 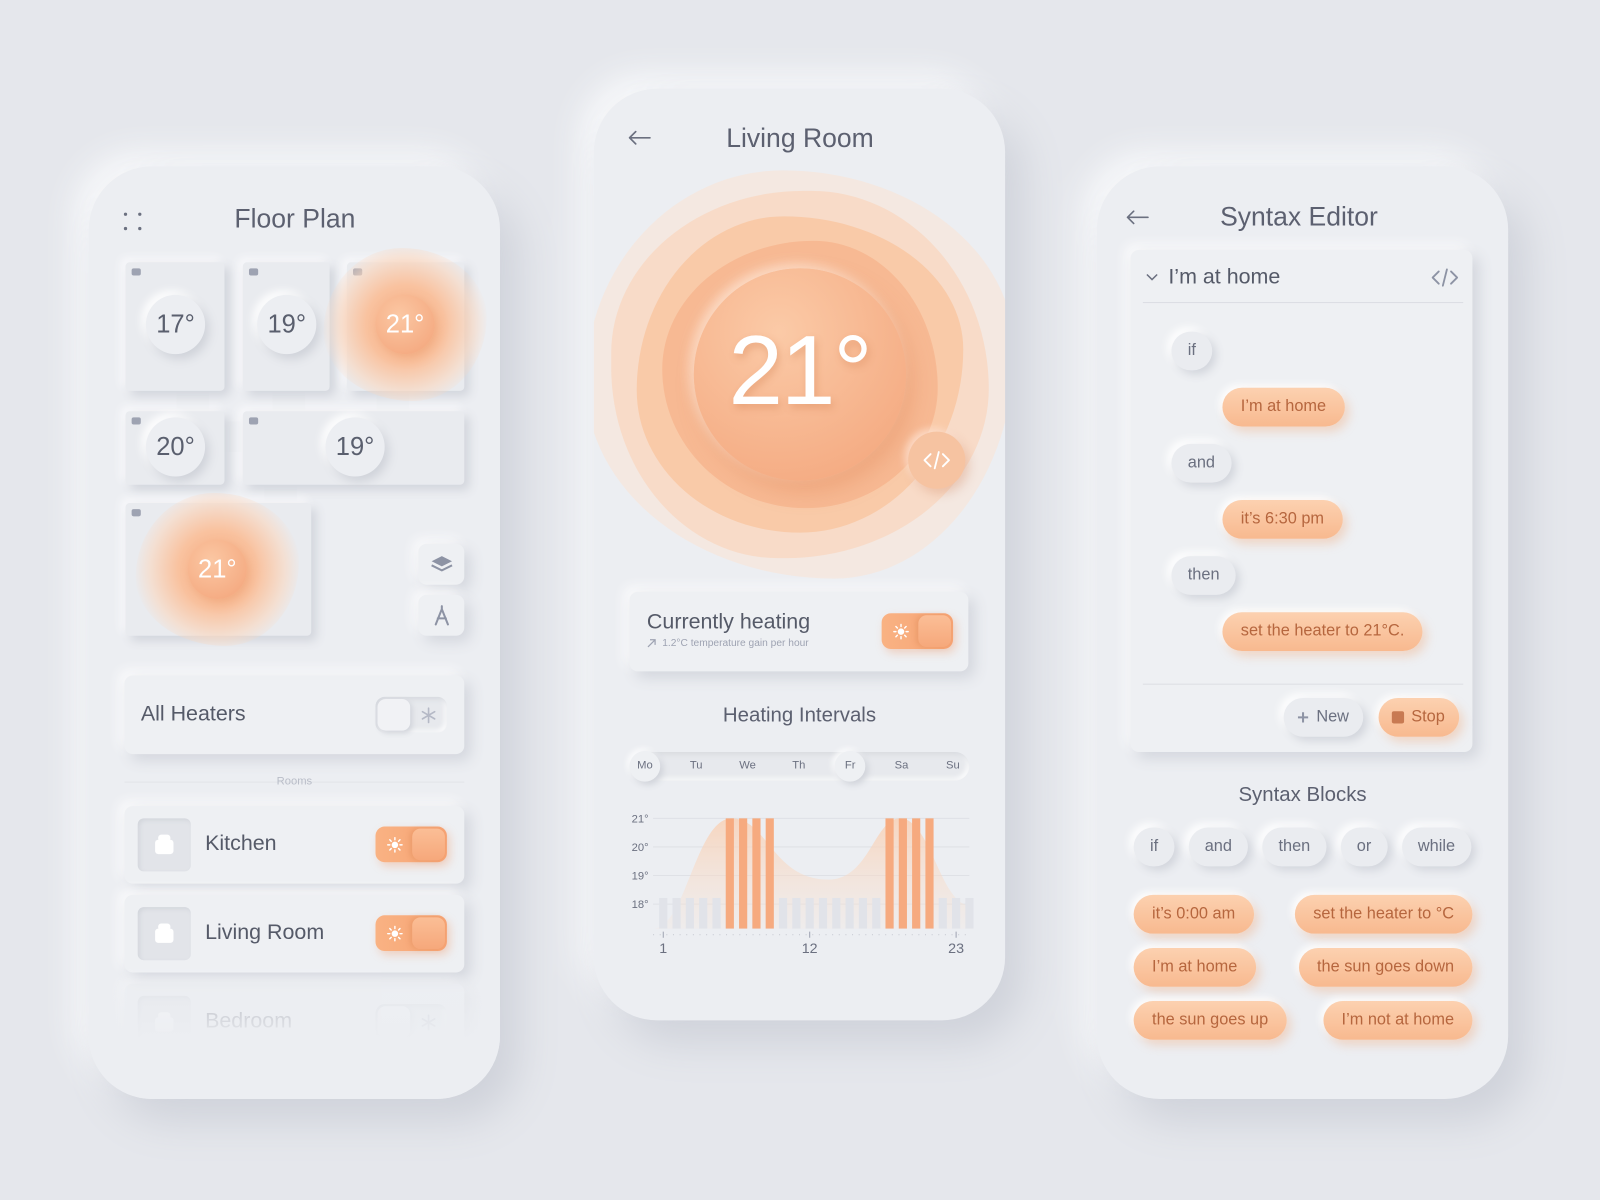 I want to click on keyword-pill: and, so click(x=1201, y=463).